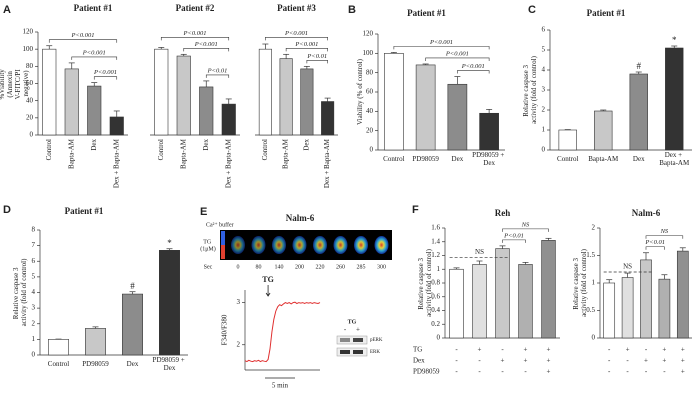 The height and width of the screenshot is (400, 700). What do you see at coordinates (34, 276) in the screenshot?
I see `y-tick-label: 5` at bounding box center [34, 276].